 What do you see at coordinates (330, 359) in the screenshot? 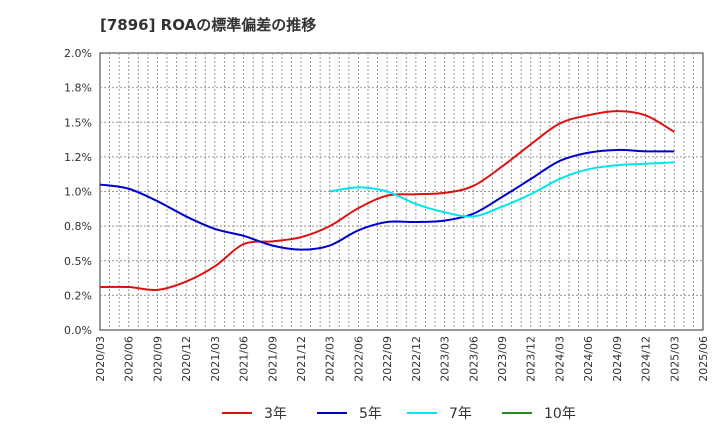
I see `x-tick-label: 2022/03` at bounding box center [330, 359].